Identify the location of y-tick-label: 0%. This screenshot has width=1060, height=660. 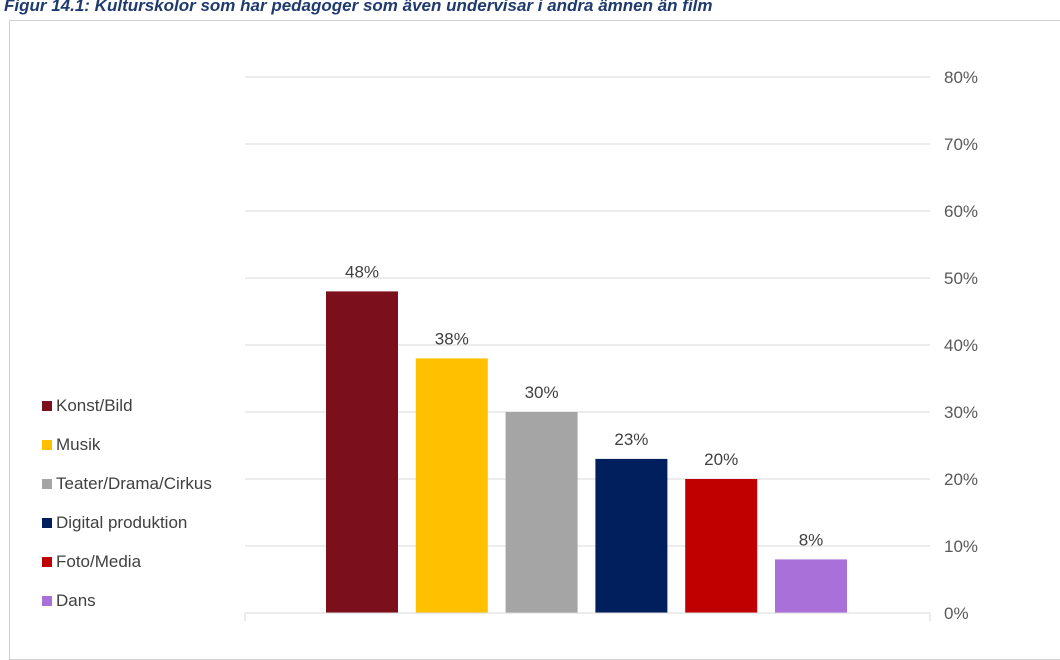
(956, 613).